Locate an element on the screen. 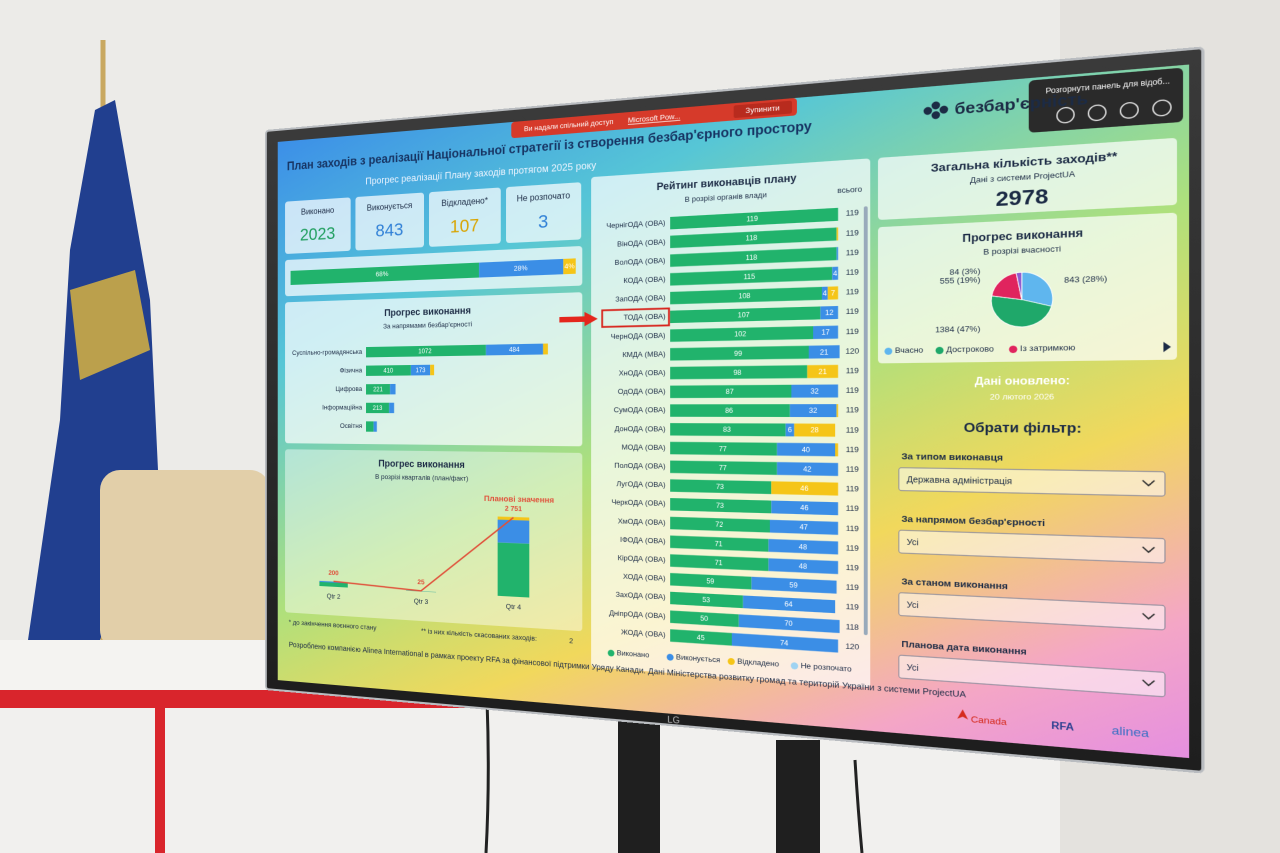  x-tick-label: Qtr 2 is located at coordinates (334, 597).